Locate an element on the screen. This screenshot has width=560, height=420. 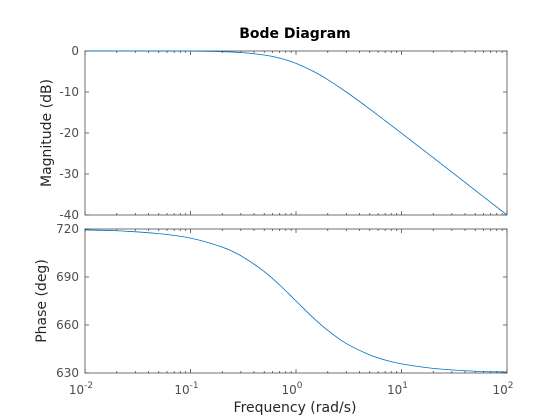
phase-ytick-label: 720 is located at coordinates (67, 229).